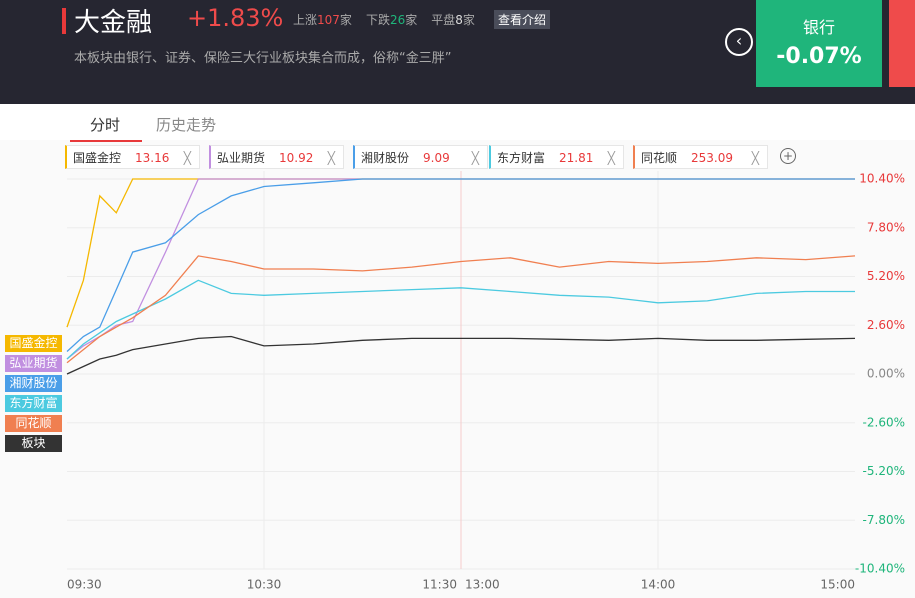 This screenshot has height=598, width=915. Describe the element at coordinates (235, 18) in the screenshot. I see `sector-change: +1.83%` at that location.